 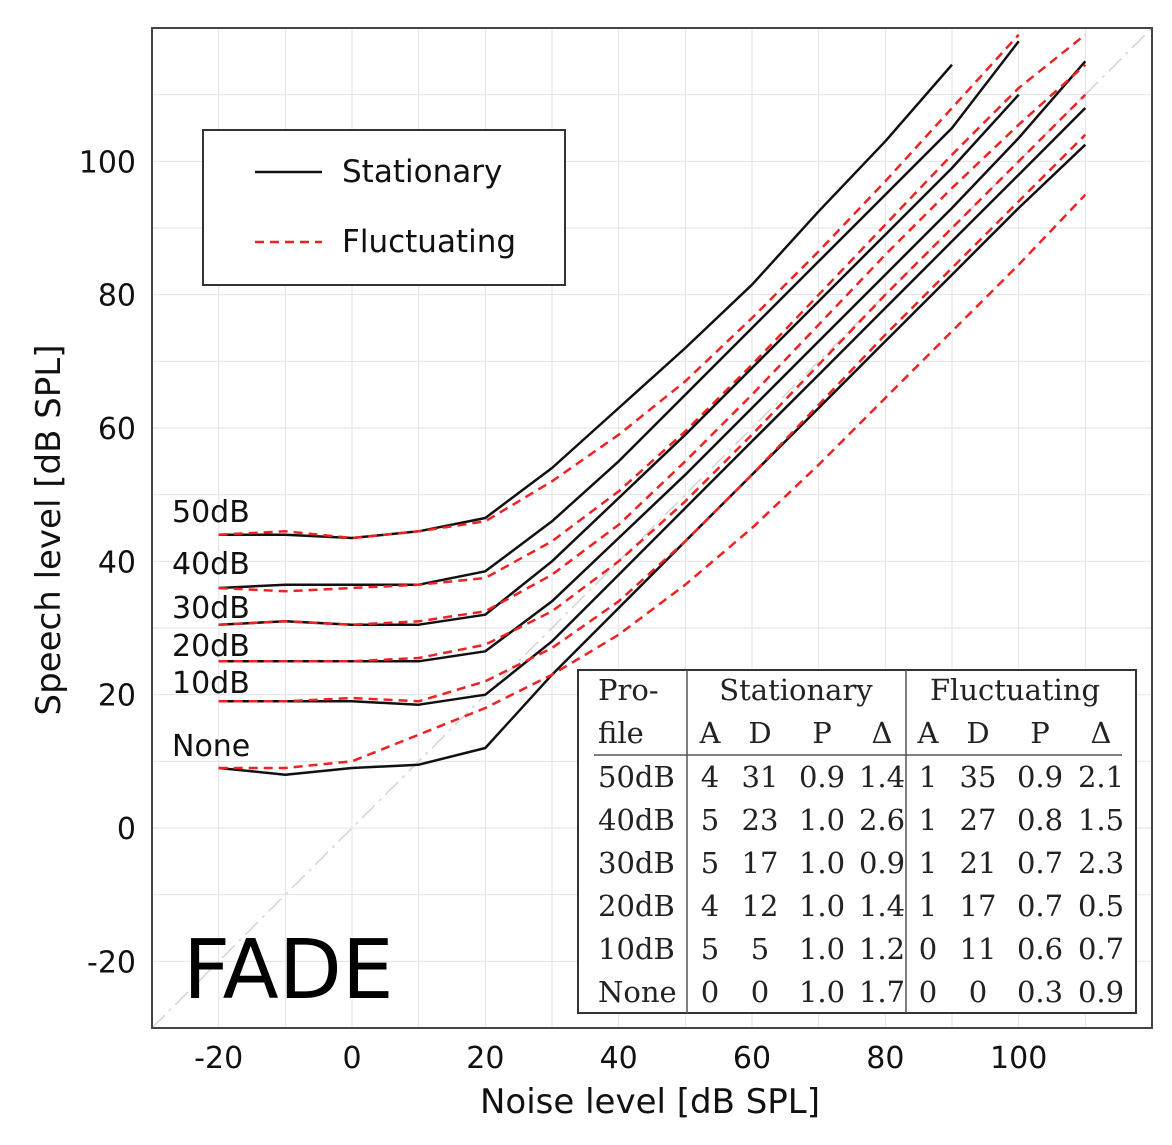 I want to click on profile-label-10db: 10dB, so click(x=211, y=683).